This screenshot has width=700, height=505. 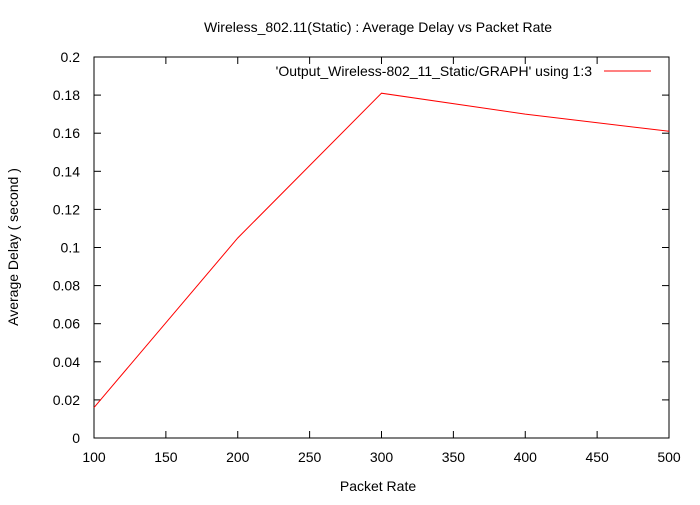 I want to click on x-tick-label: 450, so click(x=597, y=457).